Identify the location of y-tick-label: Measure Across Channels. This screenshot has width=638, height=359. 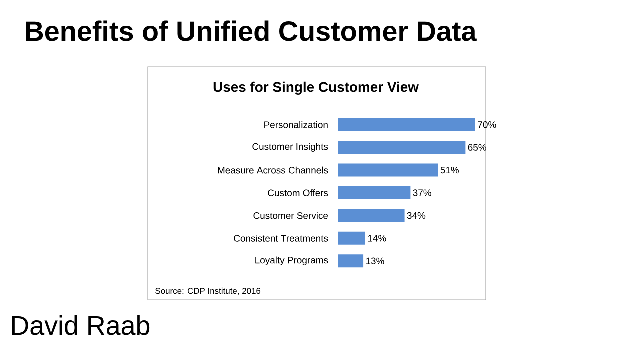
(273, 170).